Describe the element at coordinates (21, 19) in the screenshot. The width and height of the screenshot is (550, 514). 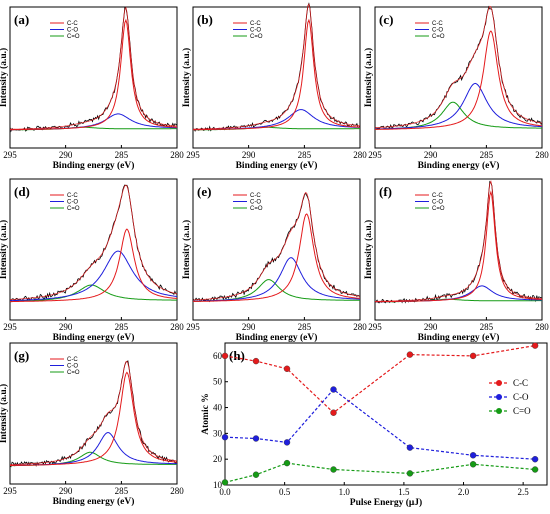
I see `panel-label: (a)` at that location.